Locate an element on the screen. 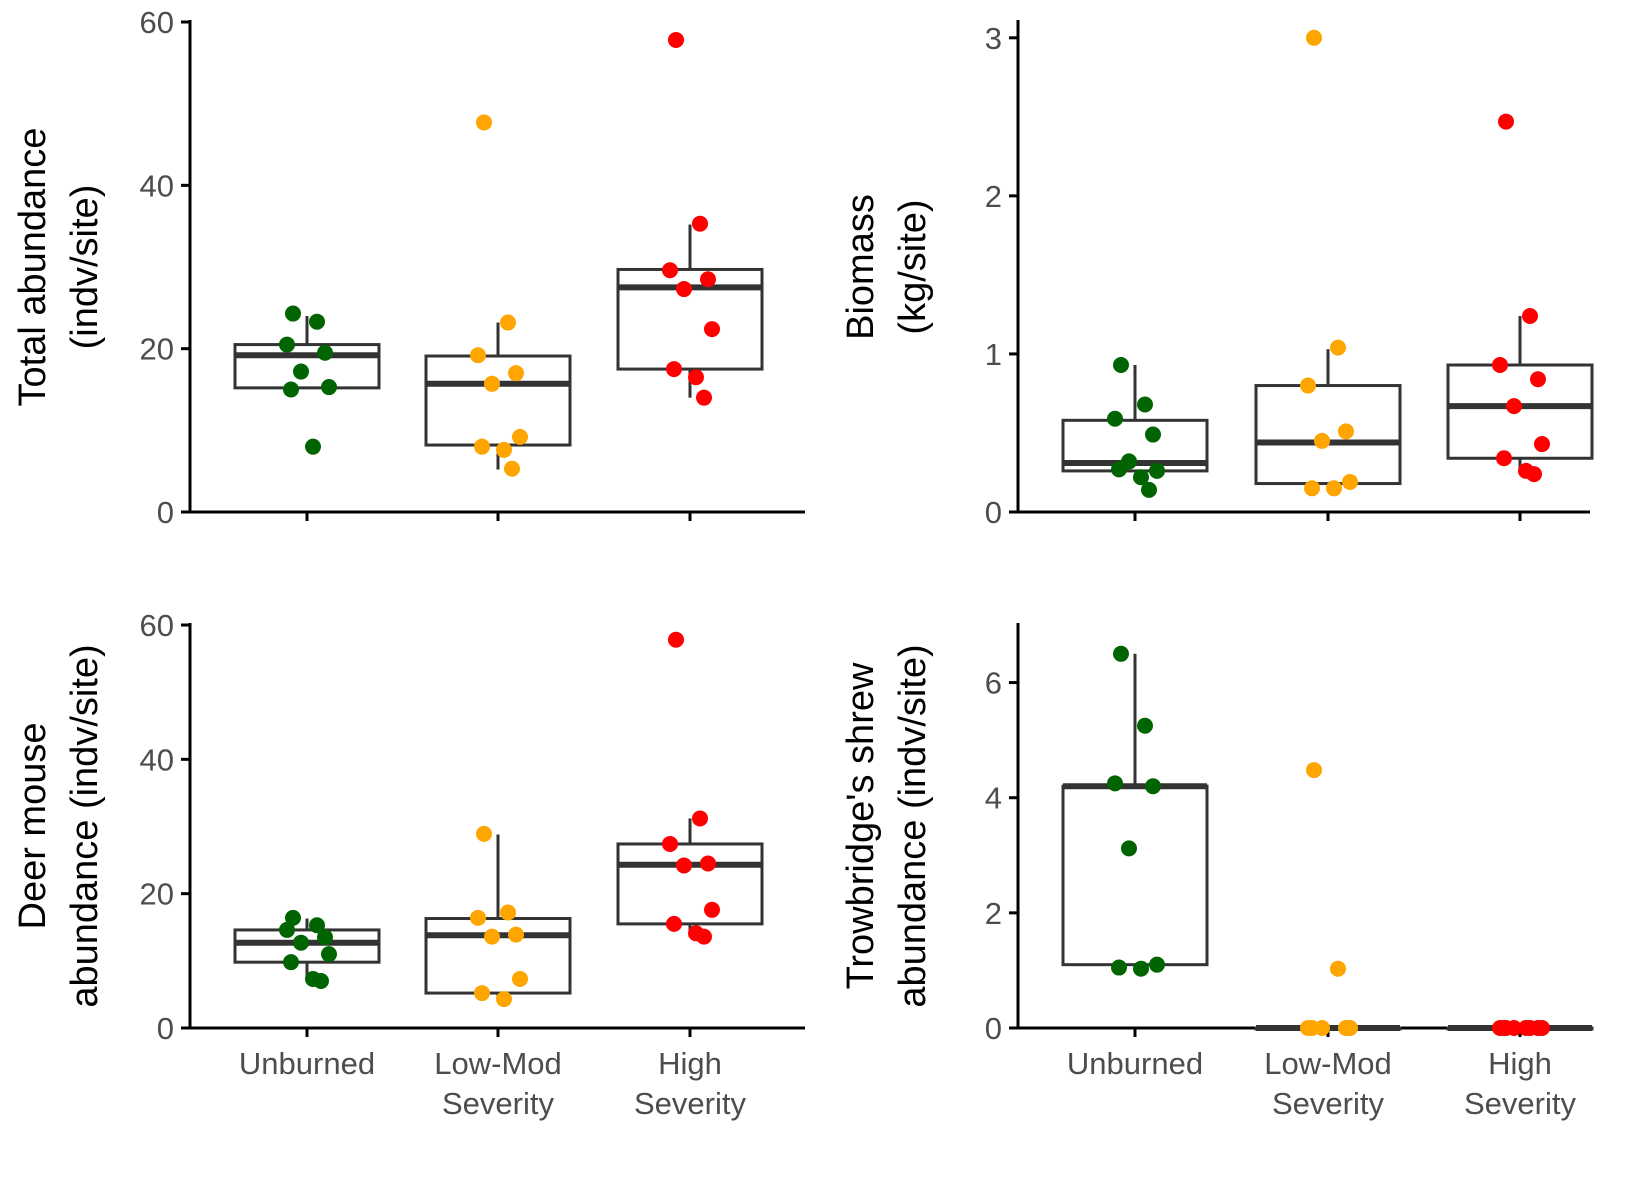  y-tick-label: 2 is located at coordinates (993, 196).